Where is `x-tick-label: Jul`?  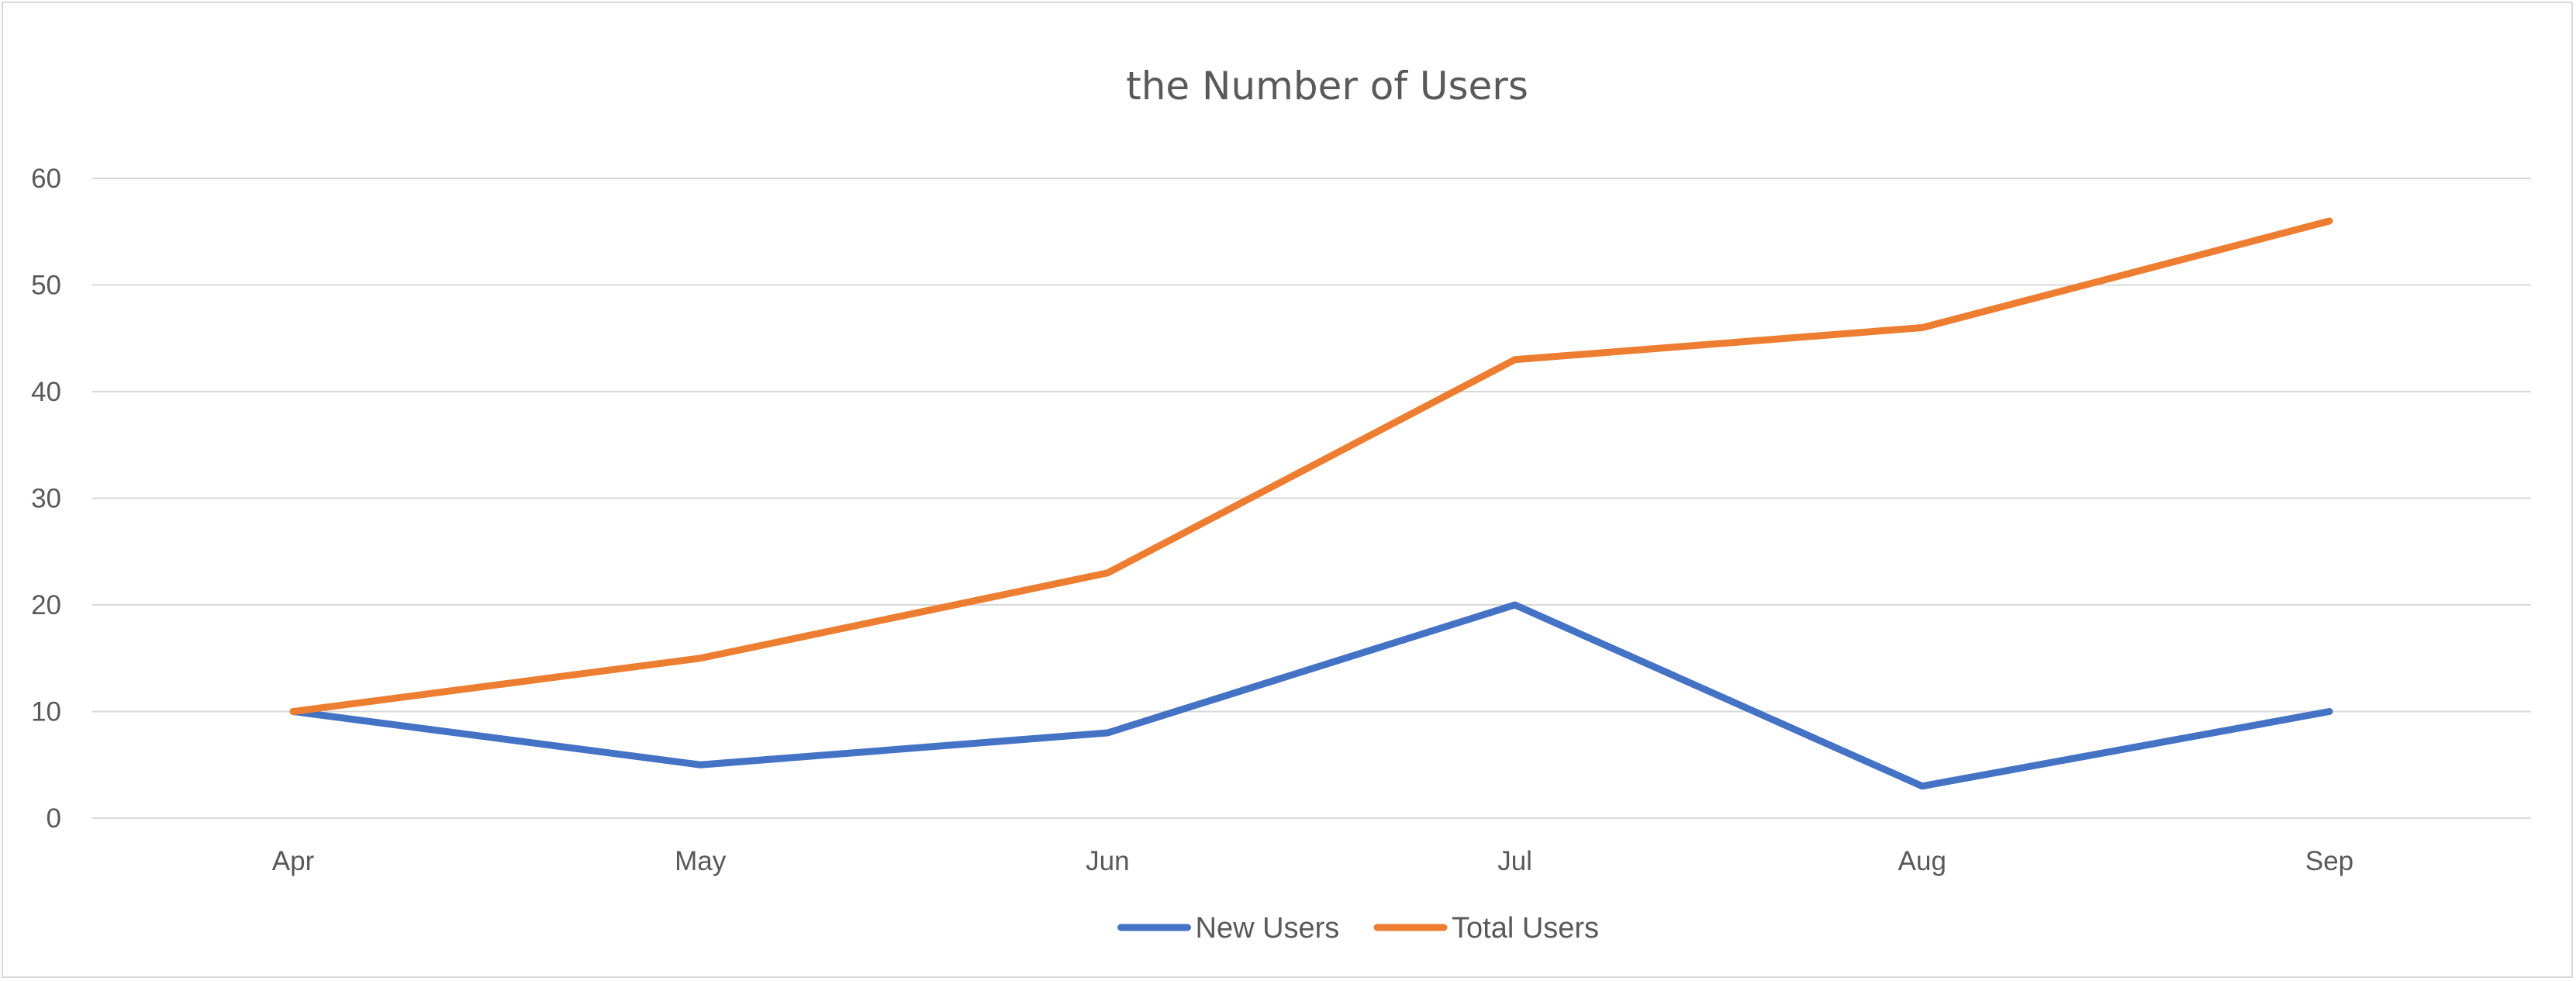
x-tick-label: Jul is located at coordinates (1514, 861).